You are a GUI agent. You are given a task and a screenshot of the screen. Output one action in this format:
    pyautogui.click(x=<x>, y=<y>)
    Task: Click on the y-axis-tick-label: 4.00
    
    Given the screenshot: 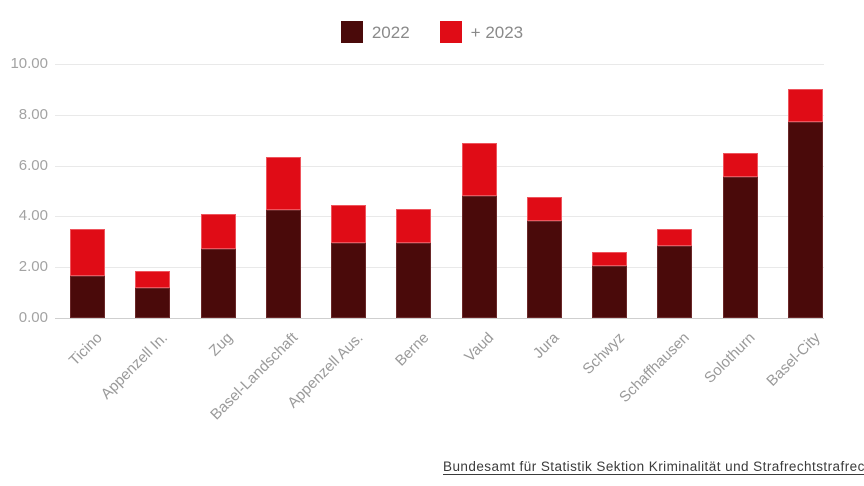 What is the action you would take?
    pyautogui.click(x=33, y=216)
    